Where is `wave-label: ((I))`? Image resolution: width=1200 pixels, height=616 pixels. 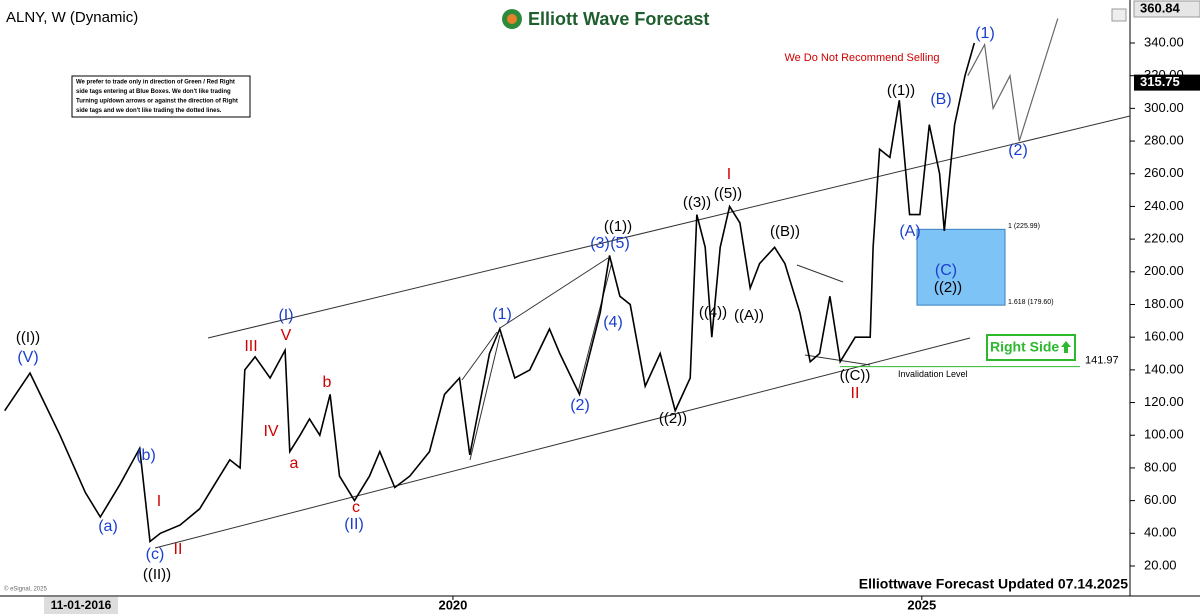
wave-label: ((I)) is located at coordinates (28, 337).